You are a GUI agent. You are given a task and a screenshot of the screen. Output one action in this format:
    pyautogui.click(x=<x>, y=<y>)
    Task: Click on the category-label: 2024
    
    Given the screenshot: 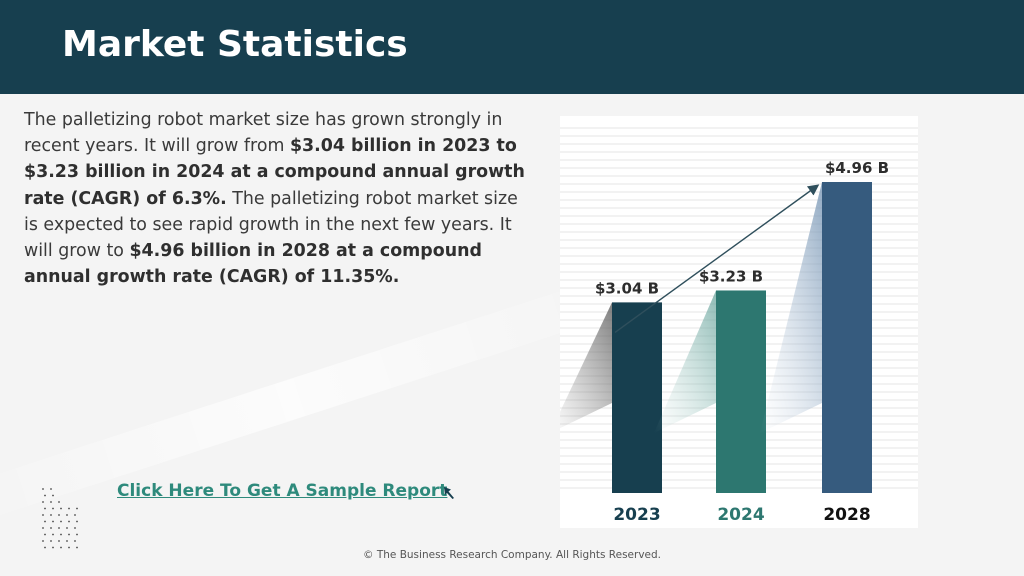 What is the action you would take?
    pyautogui.click(x=740, y=515)
    